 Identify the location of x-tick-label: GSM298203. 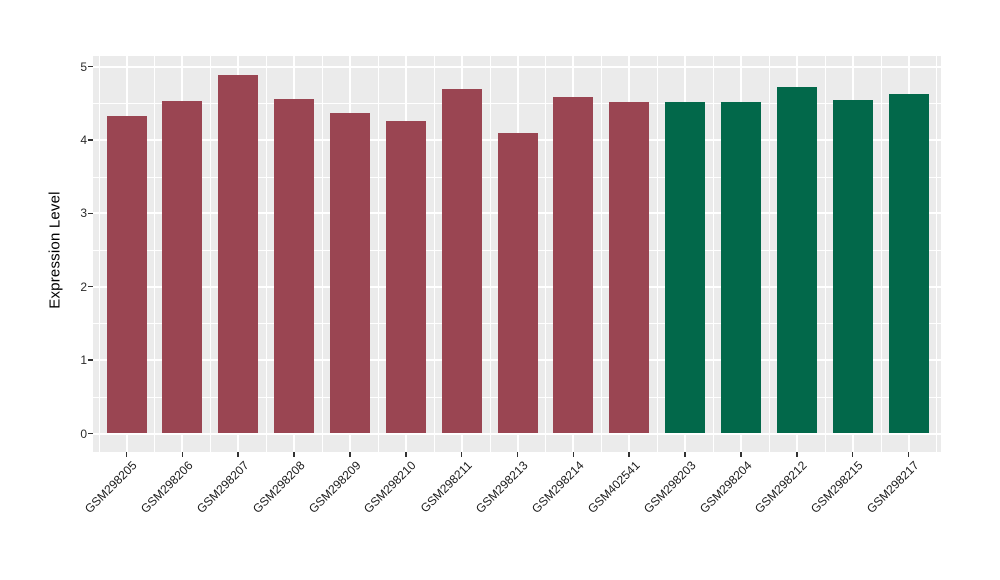
(669, 487).